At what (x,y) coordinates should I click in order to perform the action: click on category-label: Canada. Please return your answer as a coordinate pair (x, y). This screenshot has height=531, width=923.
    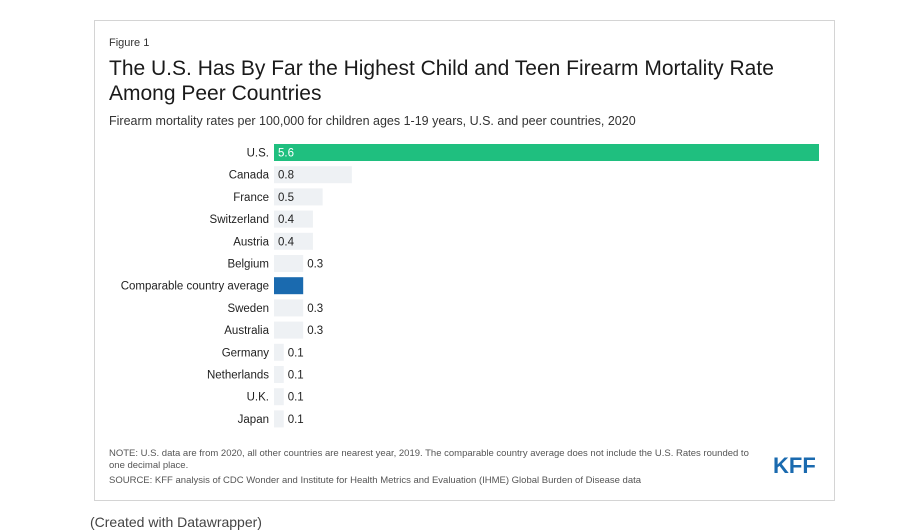
    Looking at the image, I should click on (249, 176).